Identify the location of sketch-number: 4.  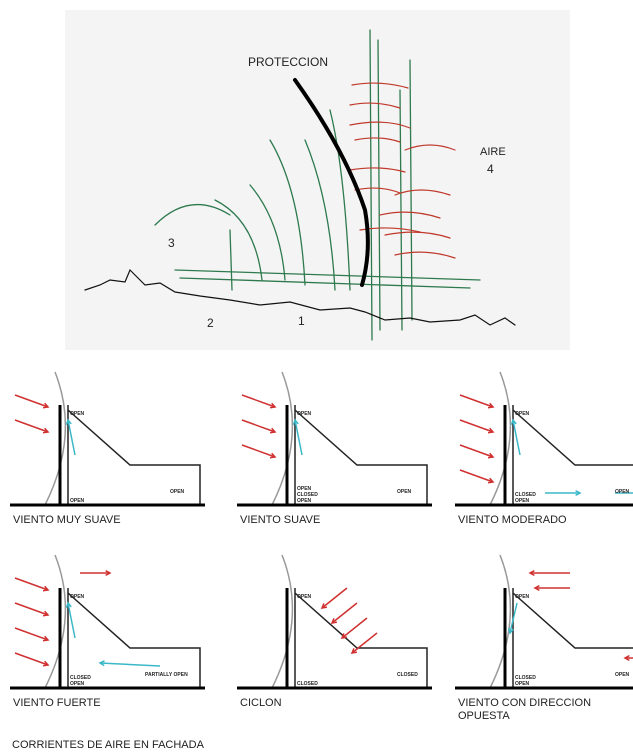
(490, 169).